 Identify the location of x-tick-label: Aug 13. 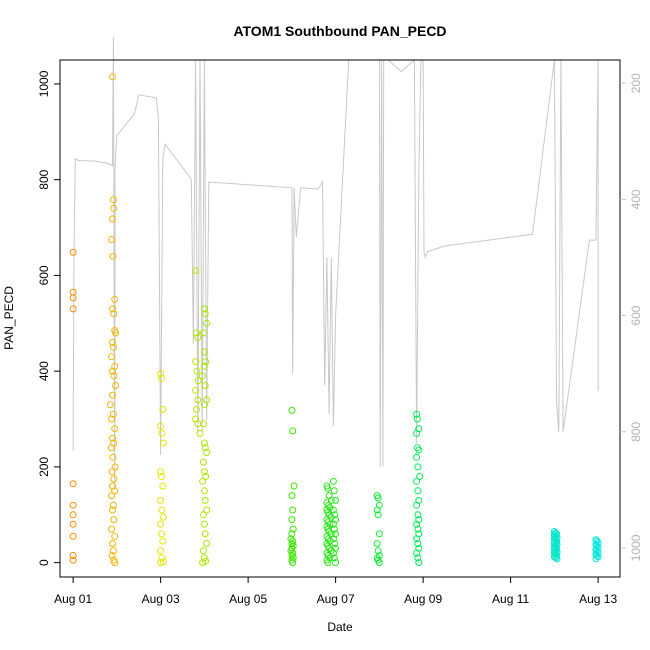
(598, 599).